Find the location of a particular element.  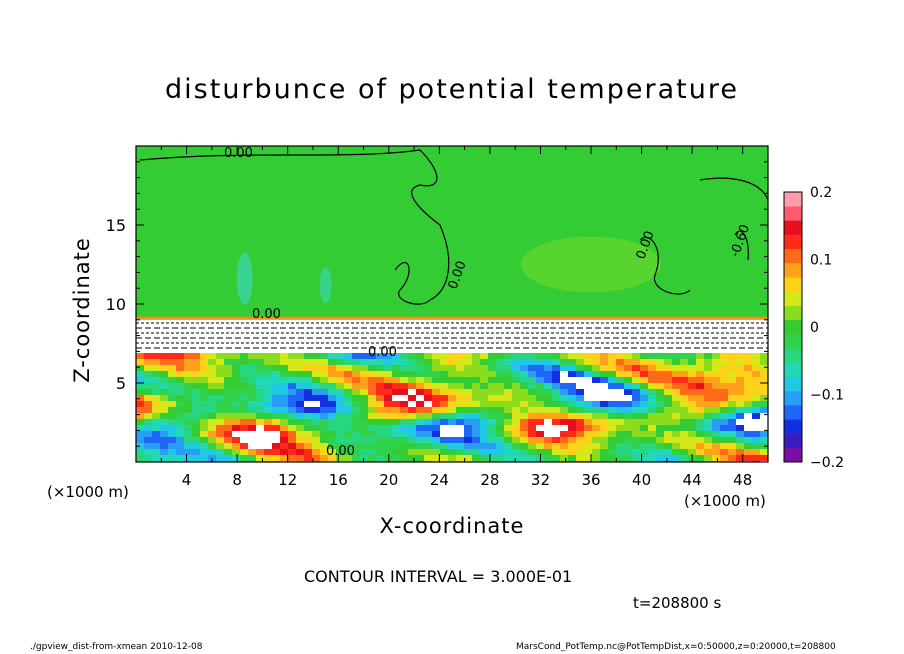

x-tick-label: 48 is located at coordinates (742, 480).